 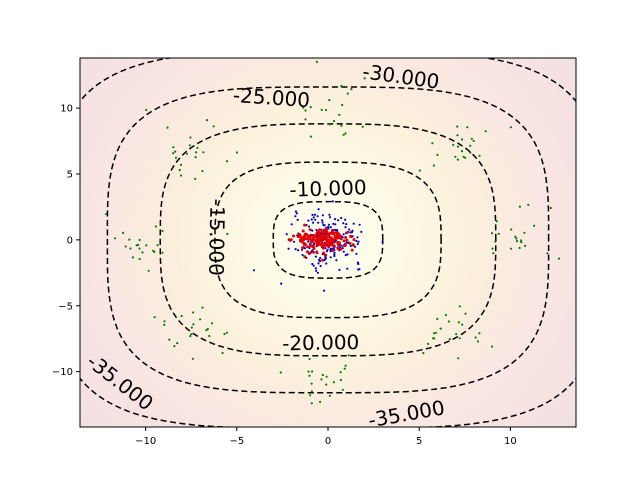 I want to click on x-tick-label: 0, so click(x=328, y=441).